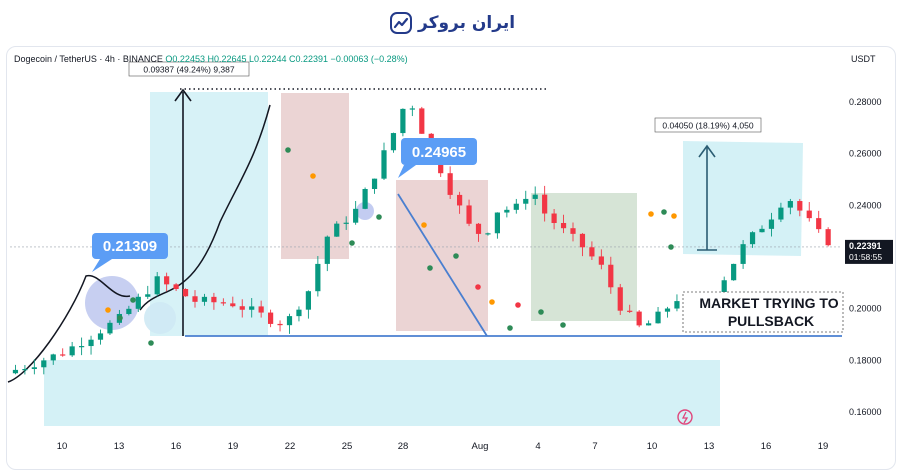  I want to click on falling-trendline, so click(442, 265).